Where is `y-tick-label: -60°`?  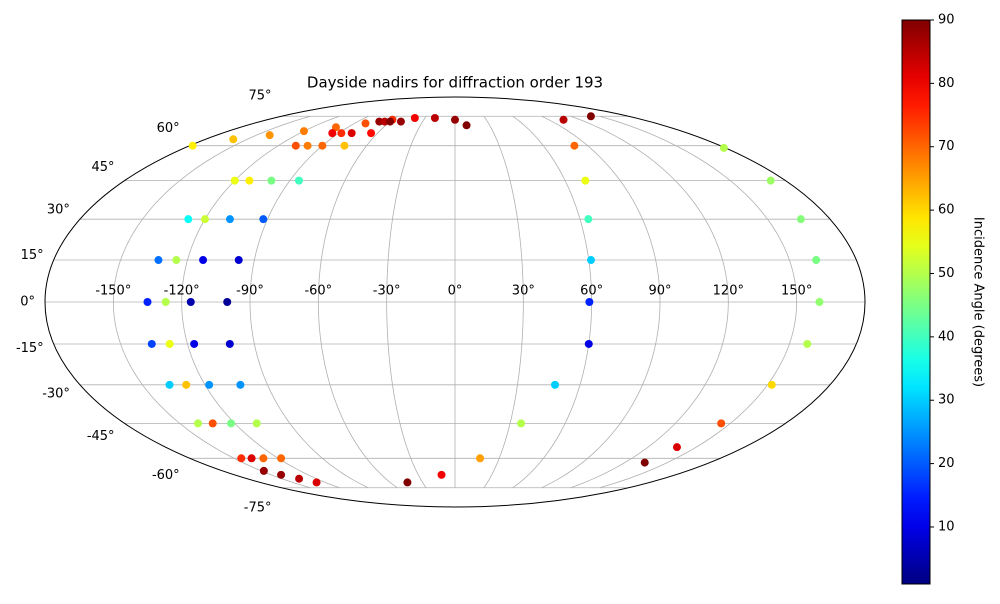 y-tick-label: -60° is located at coordinates (166, 475).